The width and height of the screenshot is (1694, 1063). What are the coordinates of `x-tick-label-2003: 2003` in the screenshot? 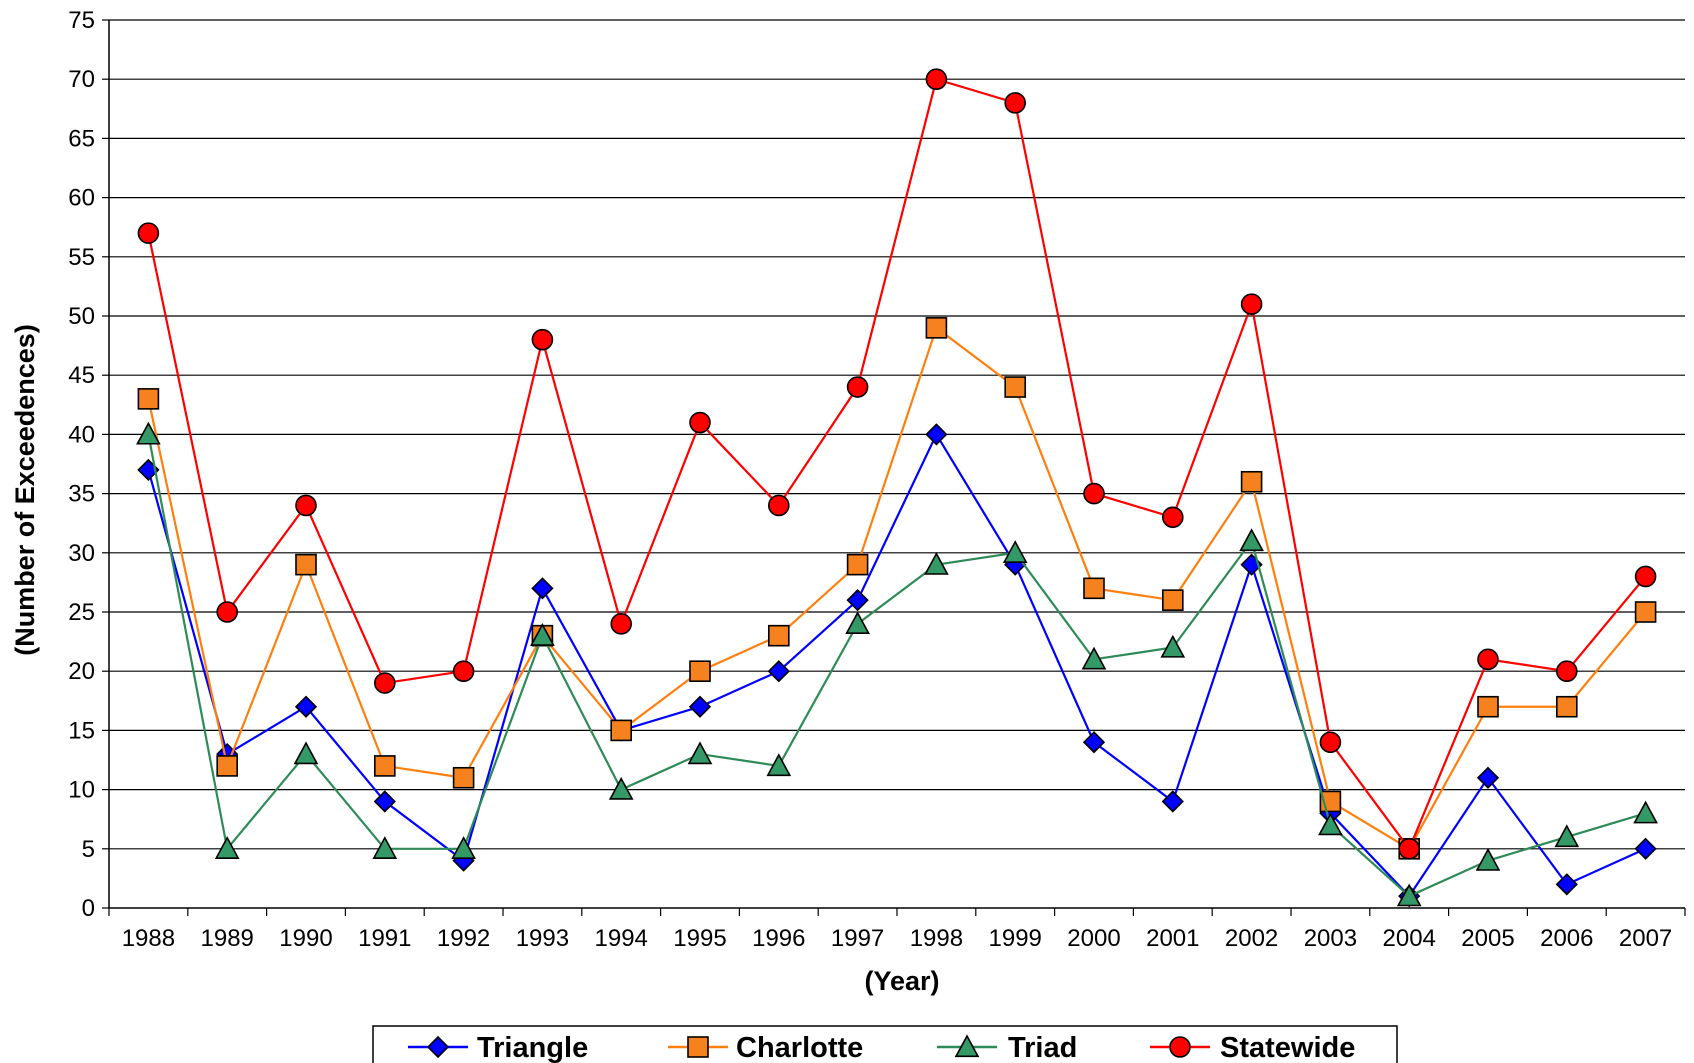 It's located at (1330, 938).